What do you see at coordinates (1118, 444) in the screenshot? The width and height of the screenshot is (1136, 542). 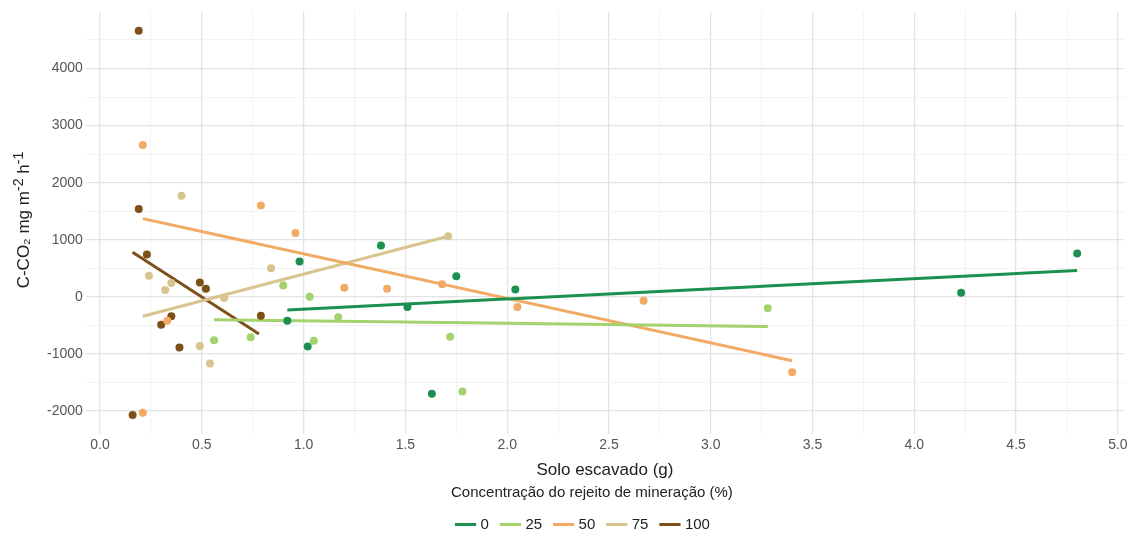 I see `x-tick-label: 5.0` at bounding box center [1118, 444].